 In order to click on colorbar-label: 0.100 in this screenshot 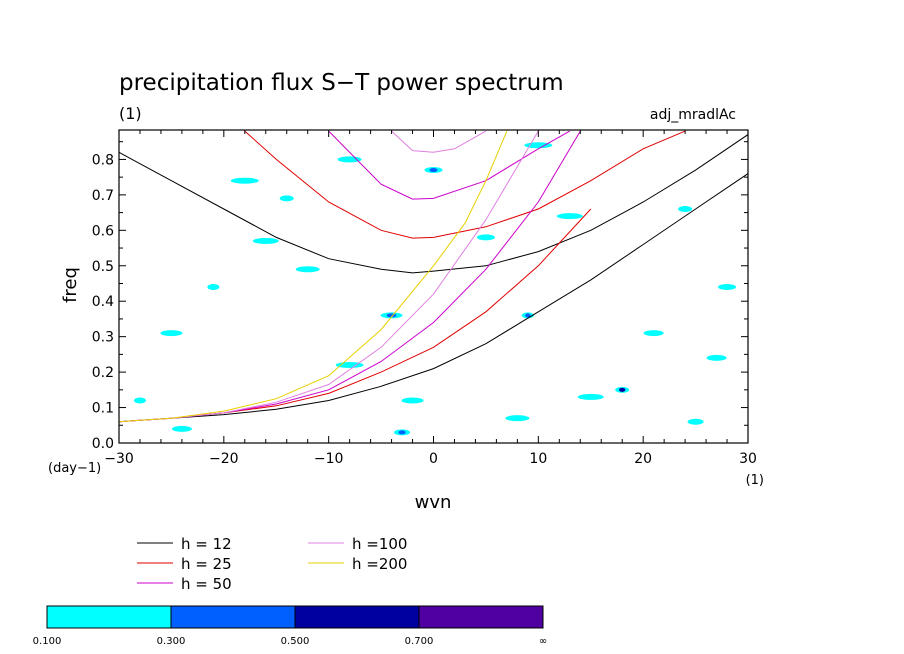, I will do `click(47, 641)`.